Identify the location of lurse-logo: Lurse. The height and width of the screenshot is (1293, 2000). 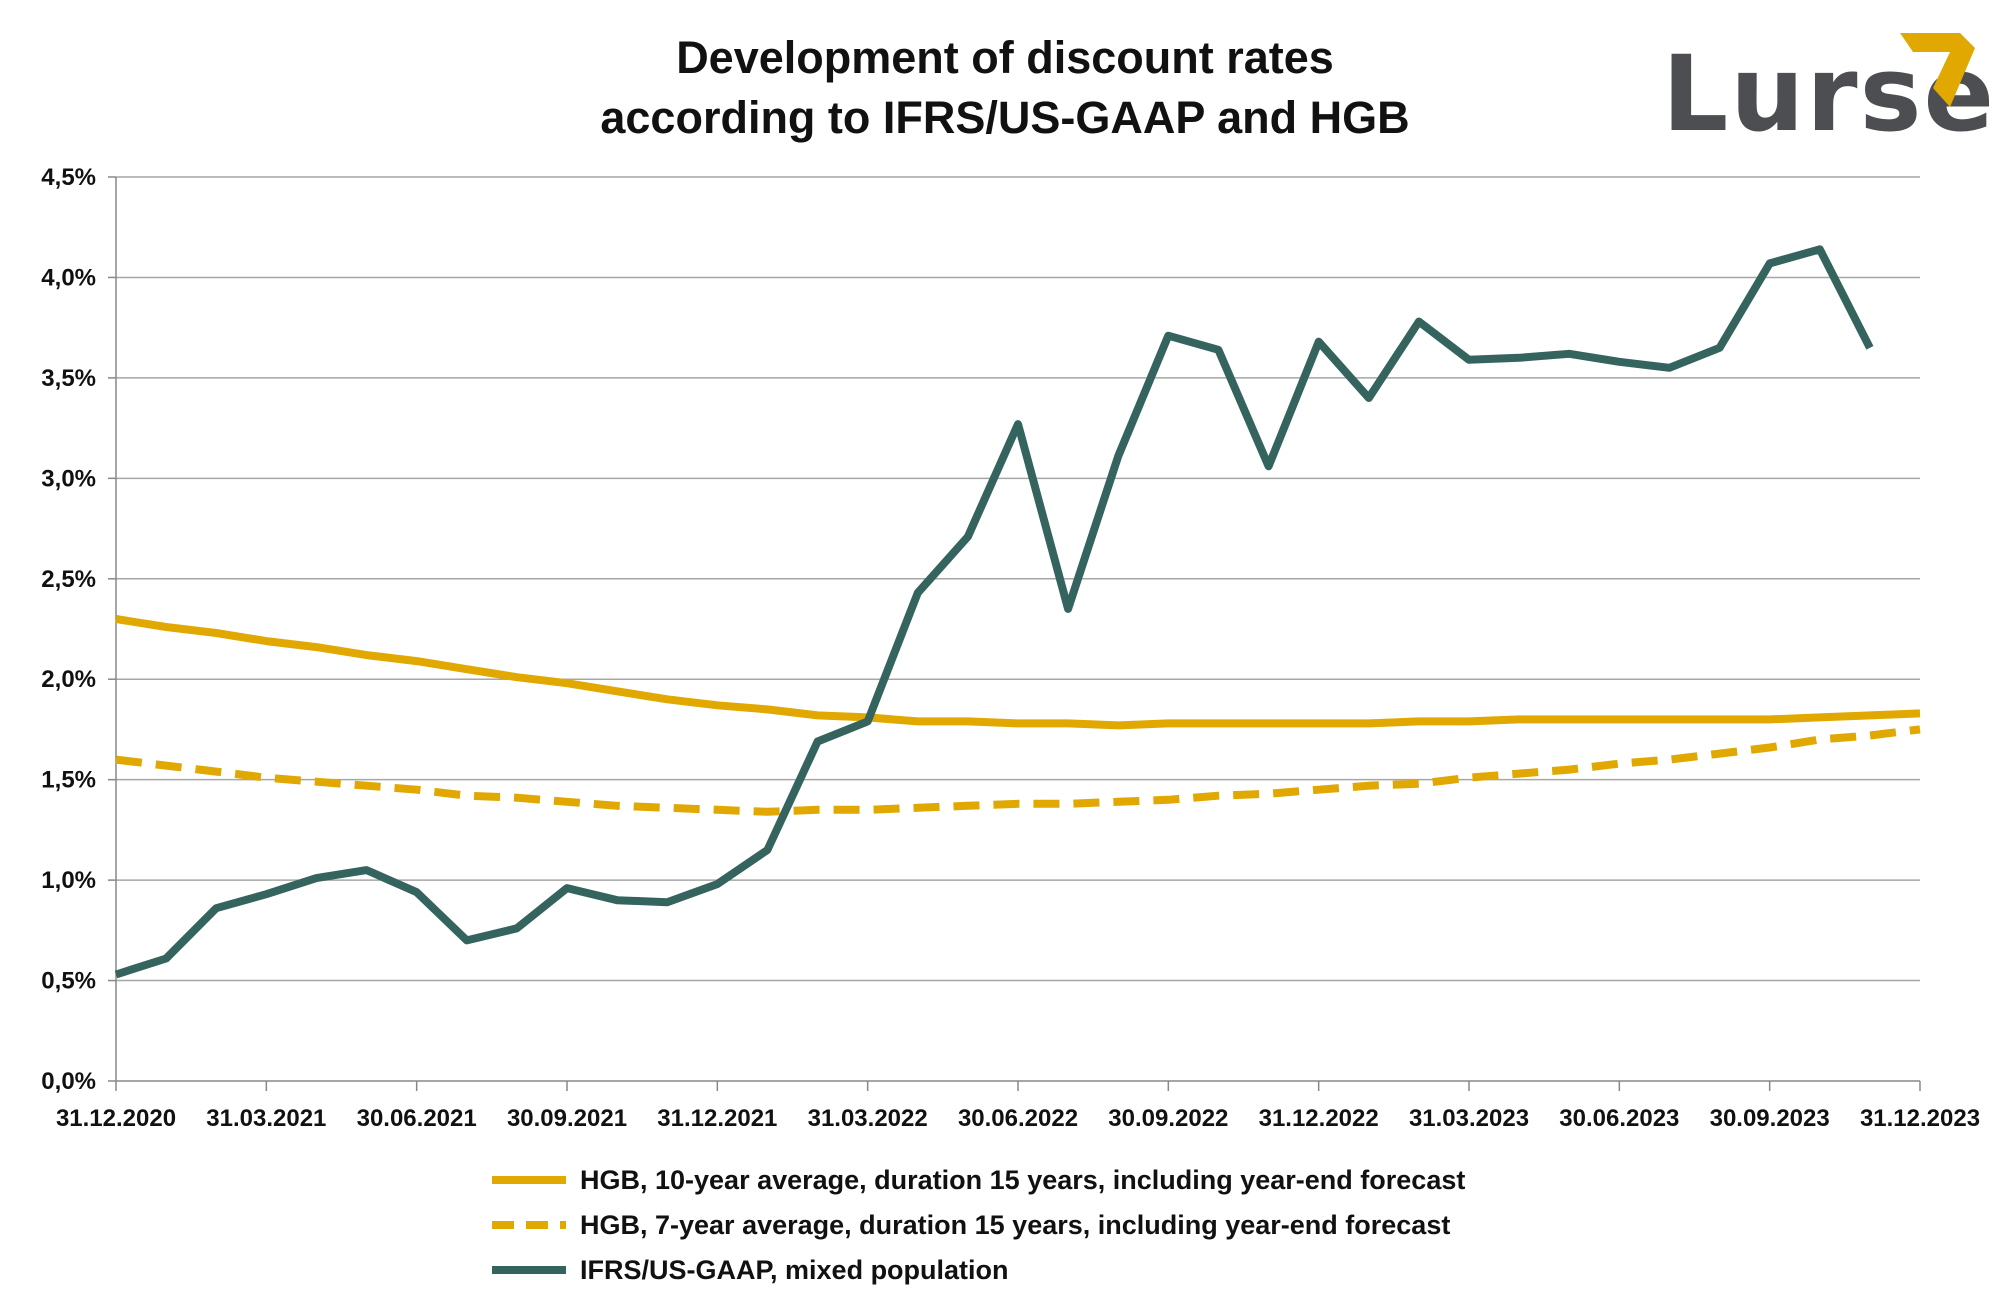
(1828, 94).